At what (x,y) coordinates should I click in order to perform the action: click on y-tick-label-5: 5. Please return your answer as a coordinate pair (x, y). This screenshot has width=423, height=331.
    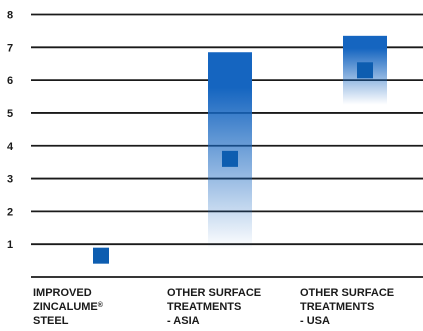
    Looking at the image, I should click on (10, 114).